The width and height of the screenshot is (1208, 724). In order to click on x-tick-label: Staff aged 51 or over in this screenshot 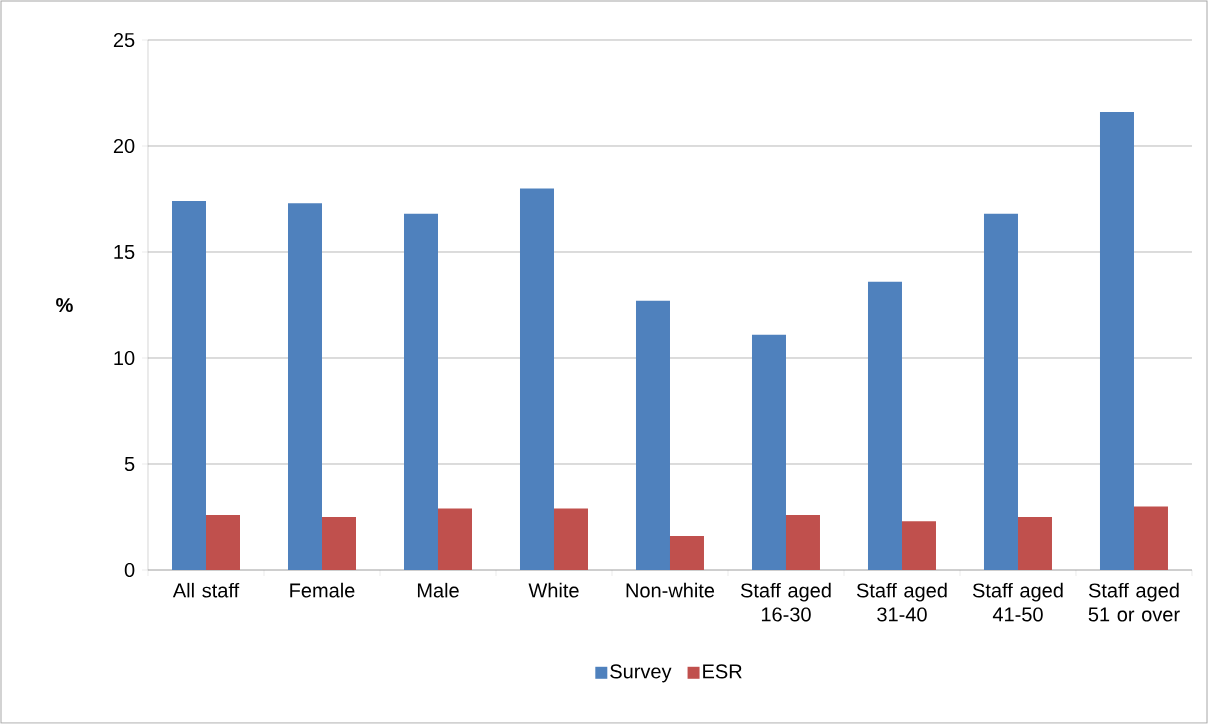, I will do `click(1134, 602)`.